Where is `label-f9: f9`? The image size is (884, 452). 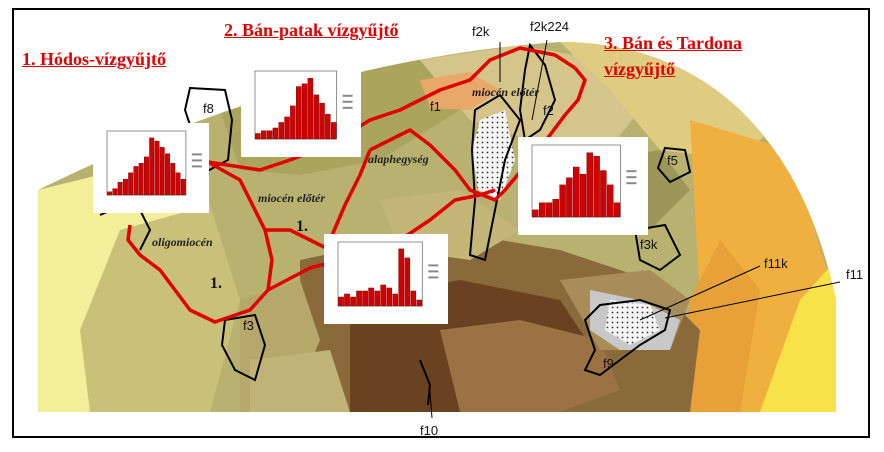
label-f9: f9 is located at coordinates (608, 363).